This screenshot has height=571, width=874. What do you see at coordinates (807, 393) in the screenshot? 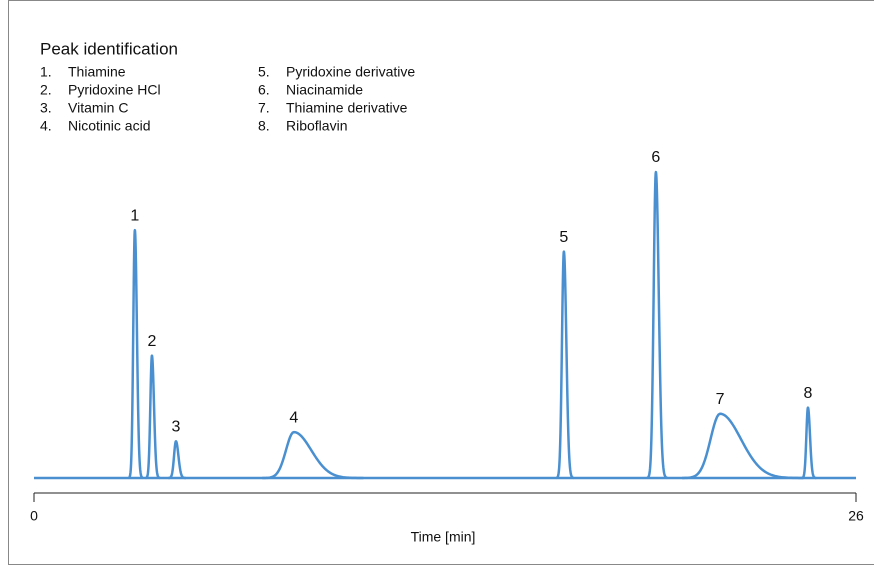
I see `peak-label: 8` at bounding box center [807, 393].